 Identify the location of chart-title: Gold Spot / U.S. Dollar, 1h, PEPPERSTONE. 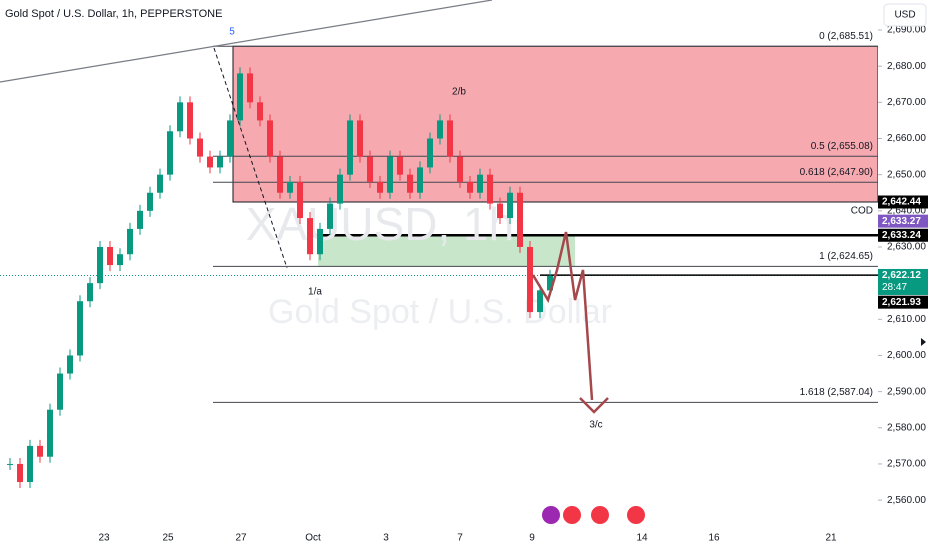
(113, 14).